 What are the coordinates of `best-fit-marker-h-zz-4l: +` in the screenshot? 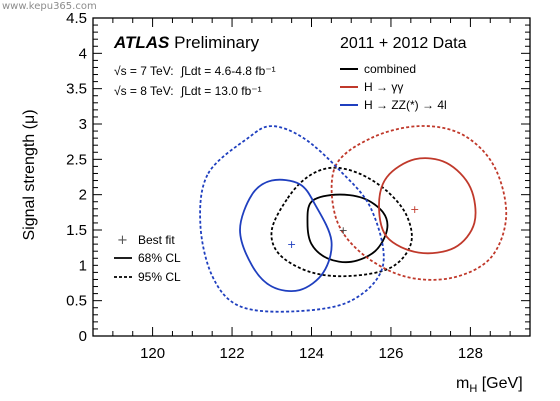 It's located at (291, 244).